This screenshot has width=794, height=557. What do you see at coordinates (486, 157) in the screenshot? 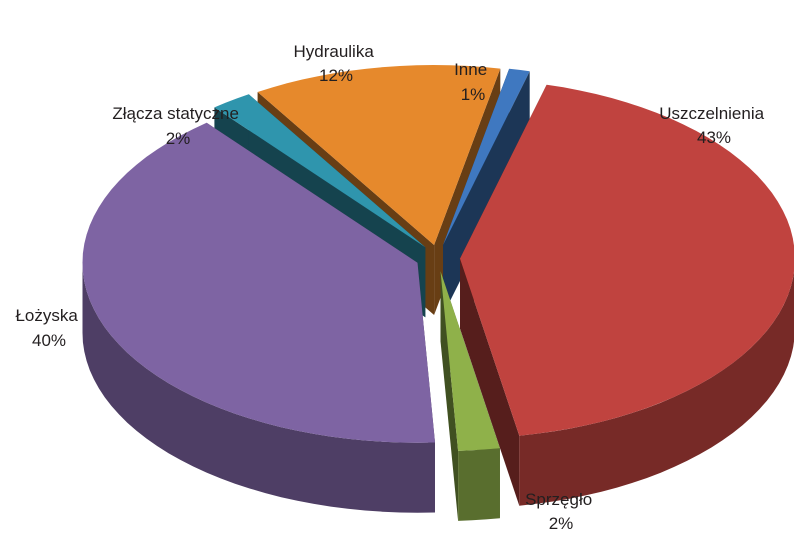
I see `slice-5-top` at bounding box center [486, 157].